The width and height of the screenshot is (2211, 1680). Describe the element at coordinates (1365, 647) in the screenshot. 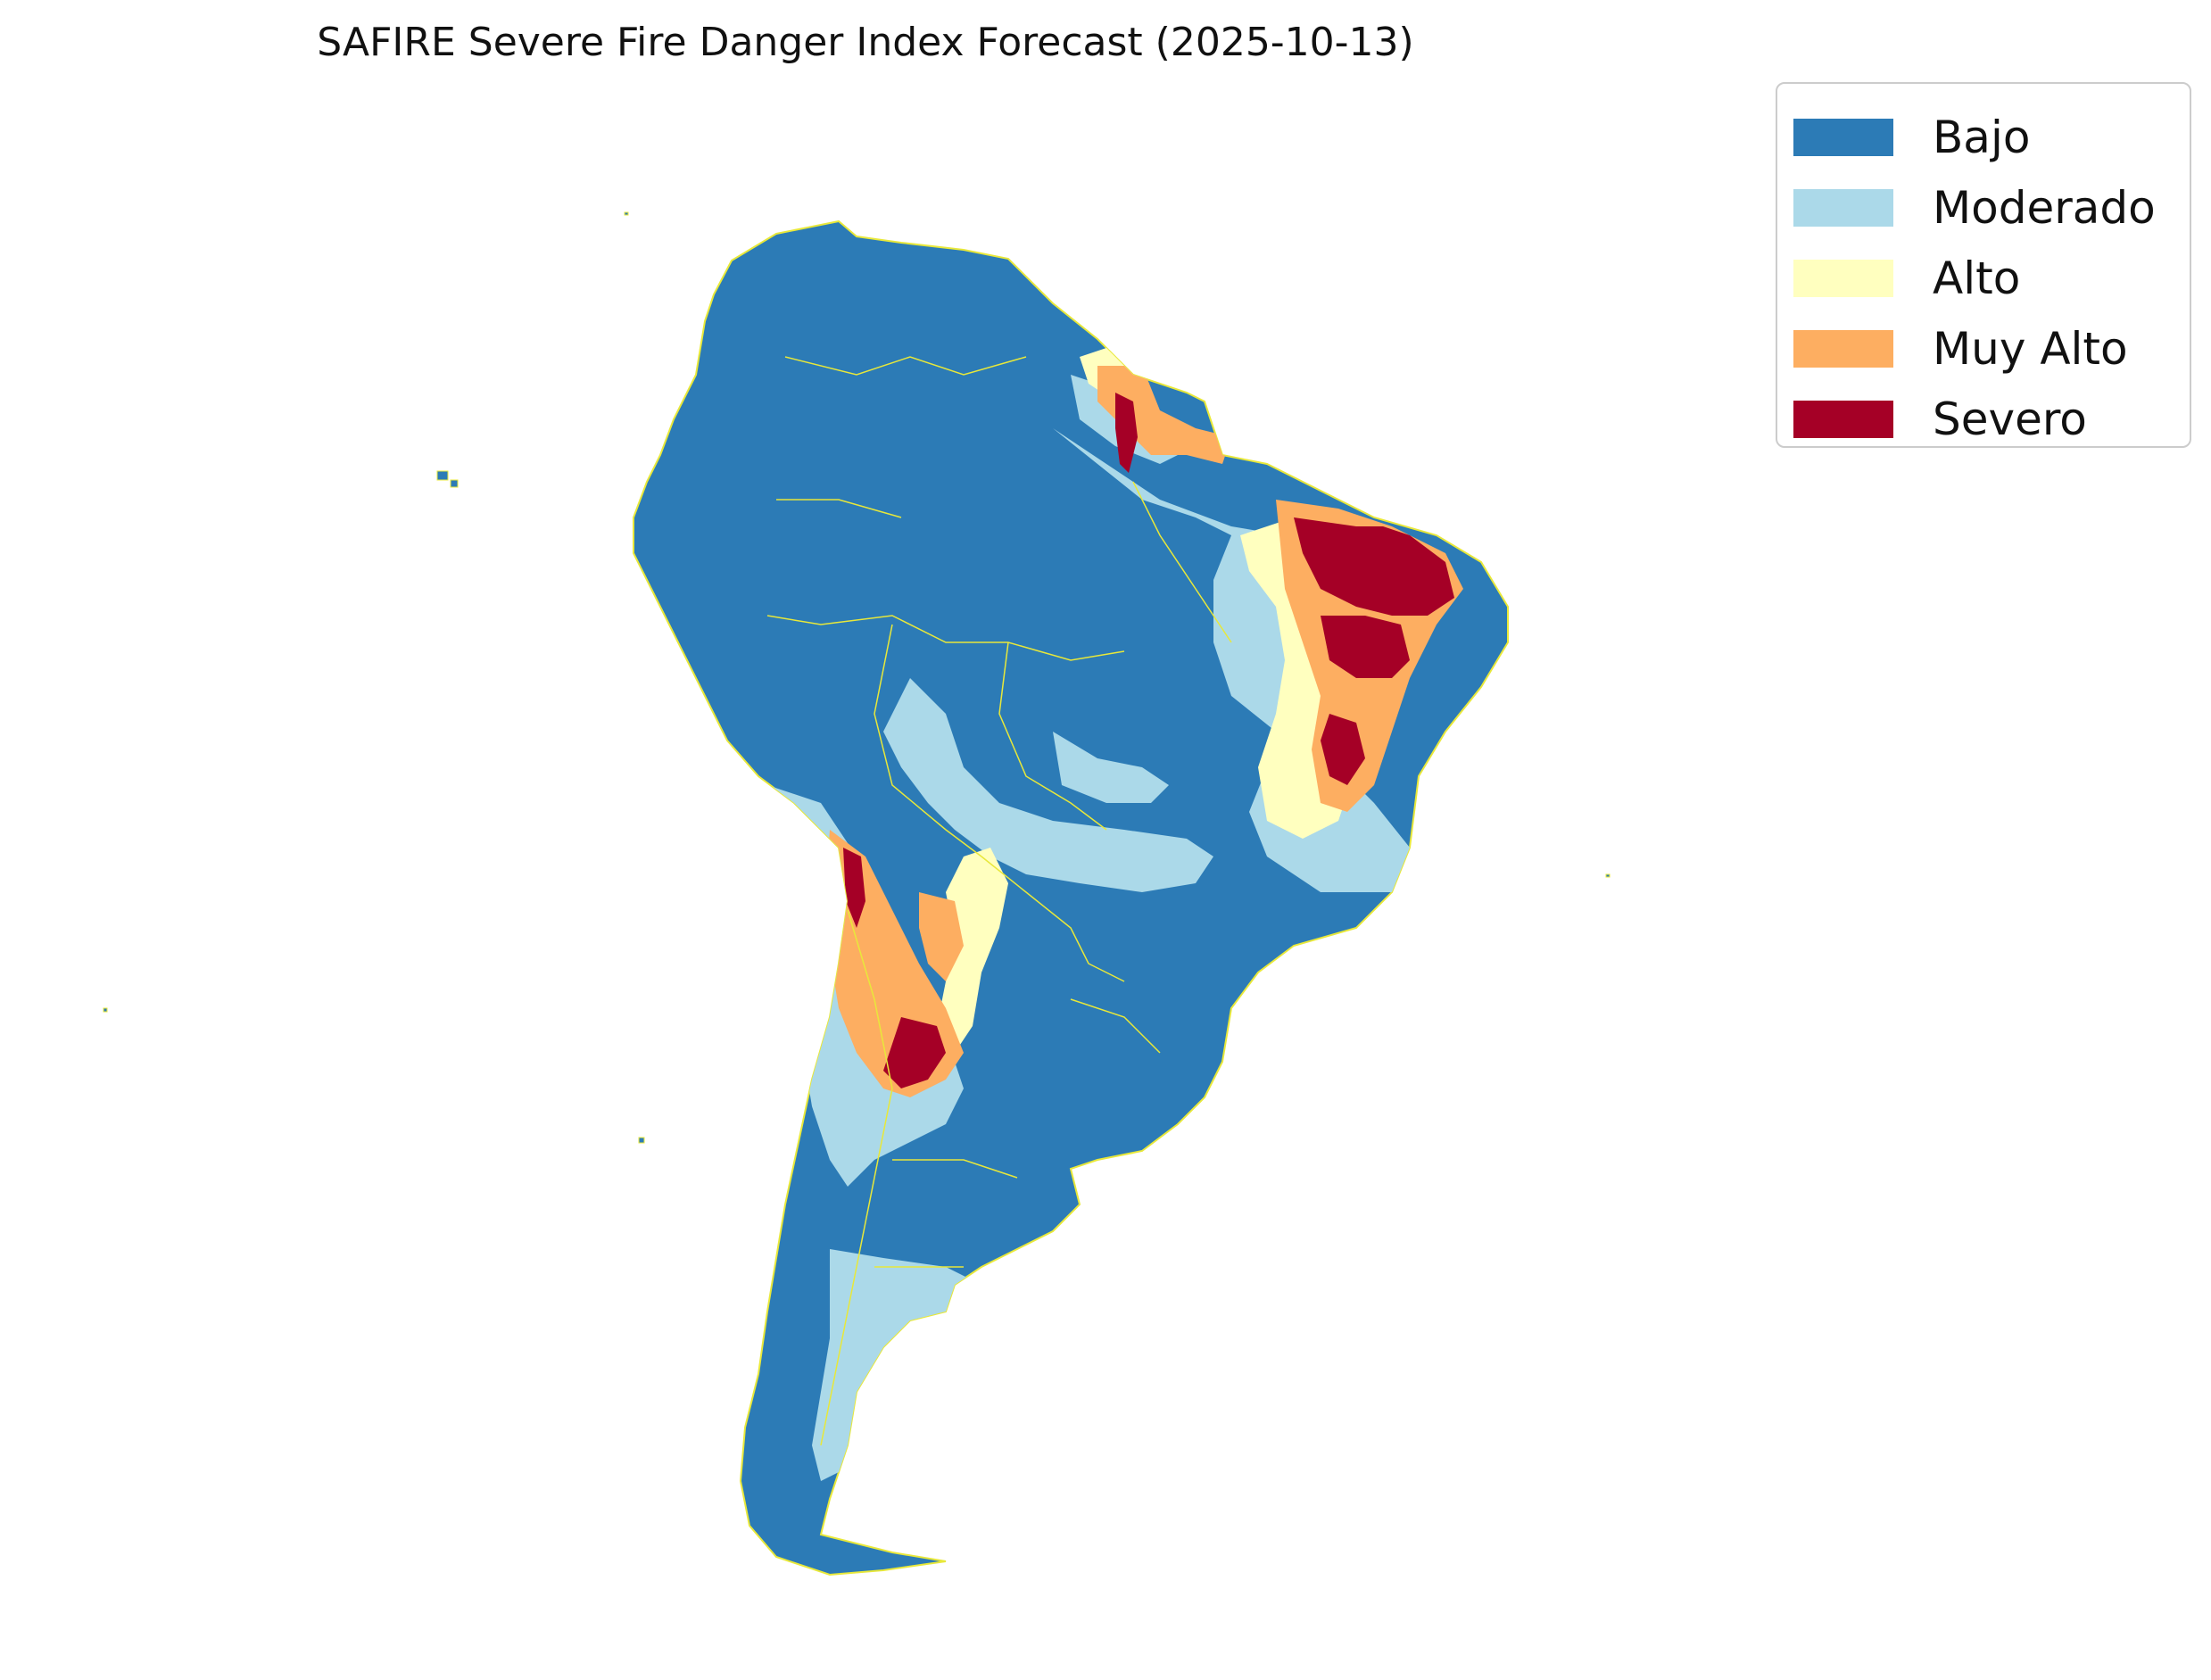

I see `zone-severo-piaui` at that location.